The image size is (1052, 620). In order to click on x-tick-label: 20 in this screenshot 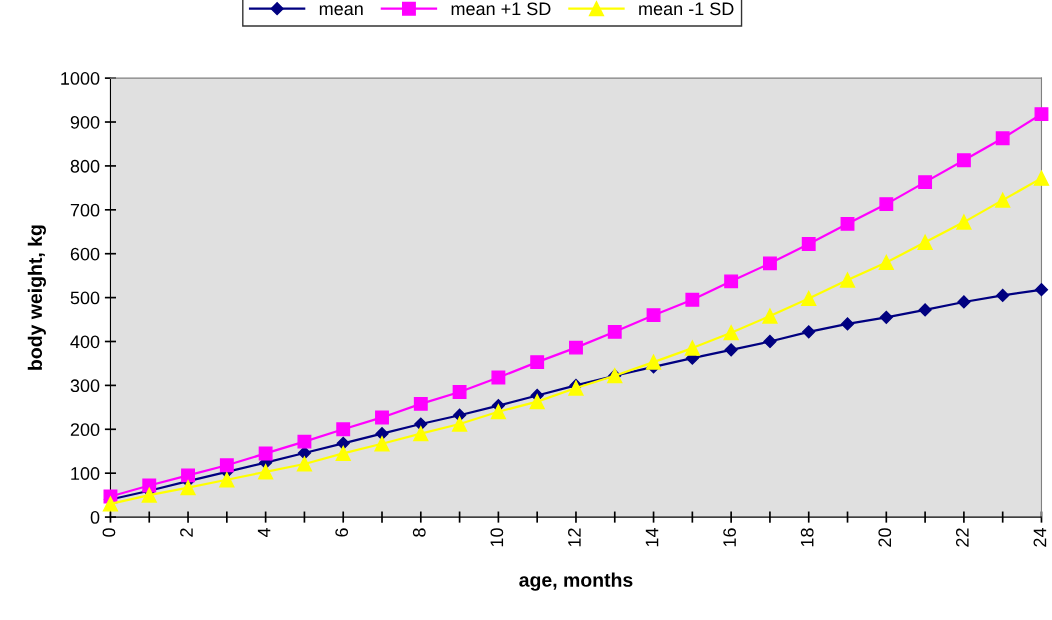, I will do `click(885, 537)`.